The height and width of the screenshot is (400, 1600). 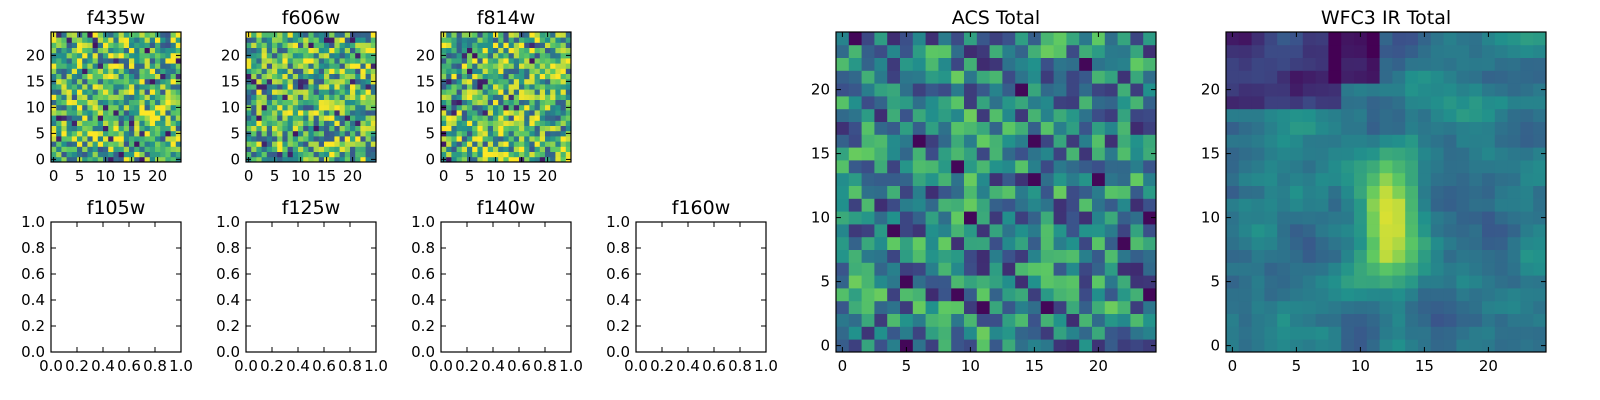 I want to click on x-tick-label: 0.8, so click(x=155, y=366).